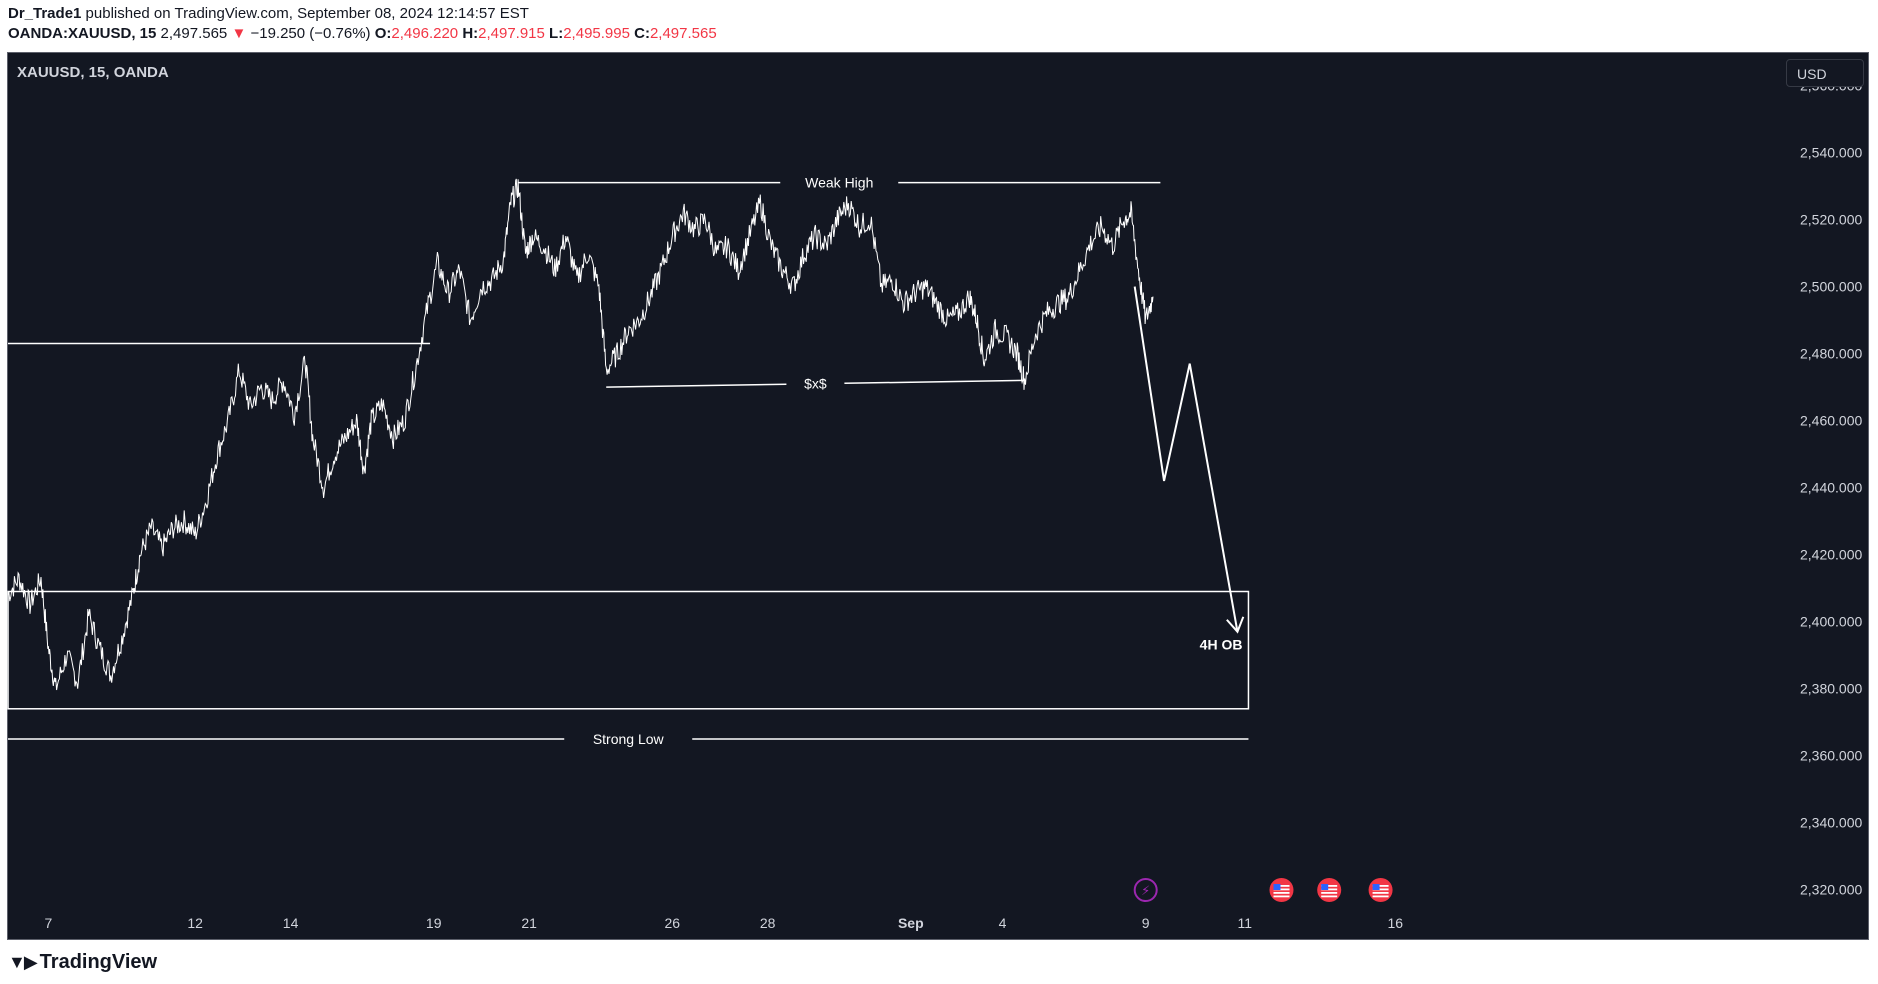  Describe the element at coordinates (1003, 923) in the screenshot. I see `x-tick-label: 4` at that location.